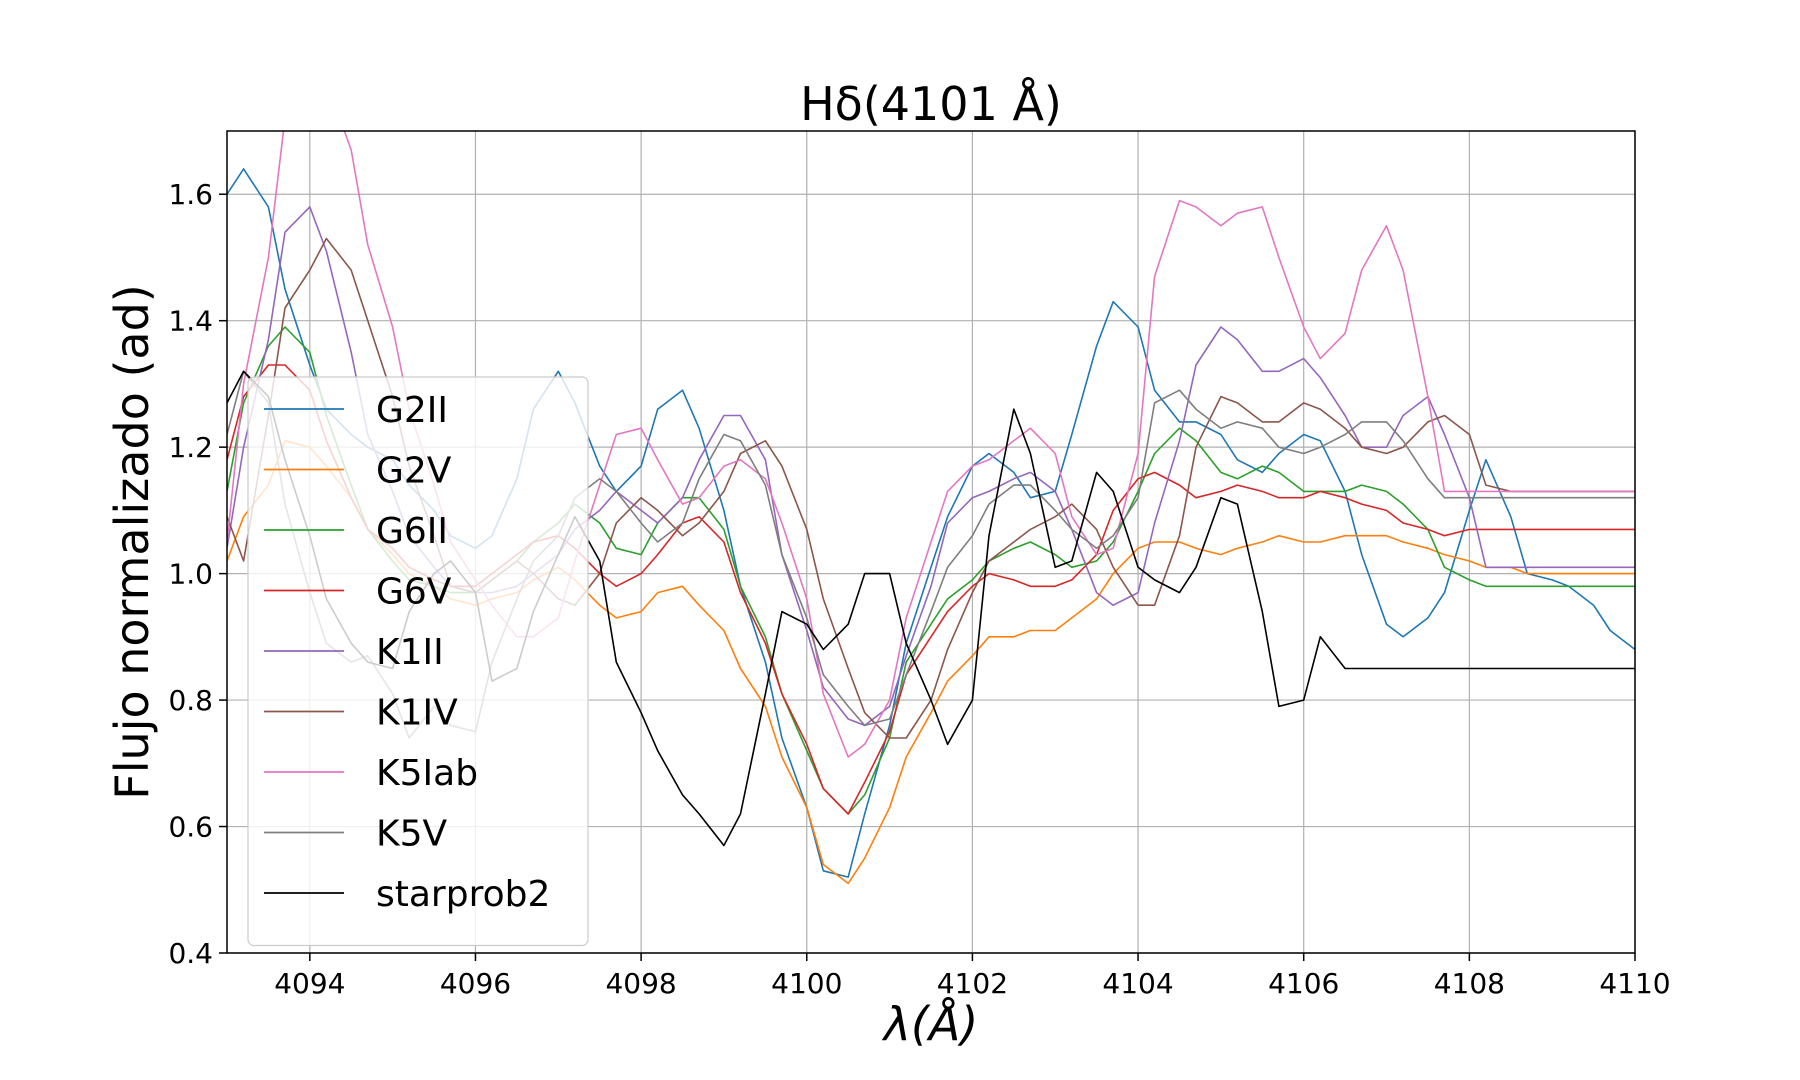  Describe the element at coordinates (1634, 983) in the screenshot. I see `x-tick-label: 4110` at that location.